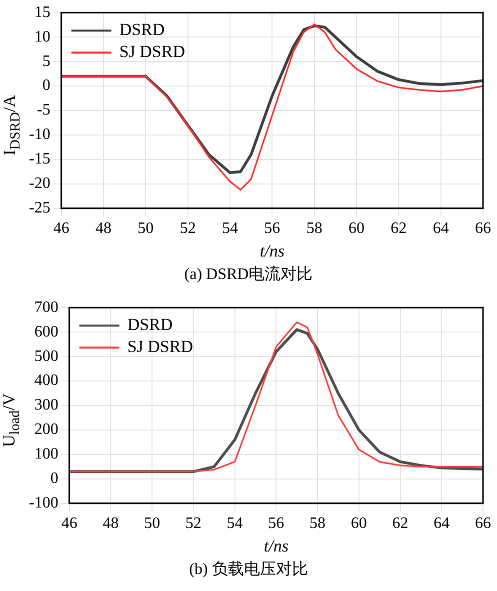 This screenshot has width=497, height=591. What do you see at coordinates (46, 454) in the screenshot?
I see `y-tick-label: 100` at bounding box center [46, 454].